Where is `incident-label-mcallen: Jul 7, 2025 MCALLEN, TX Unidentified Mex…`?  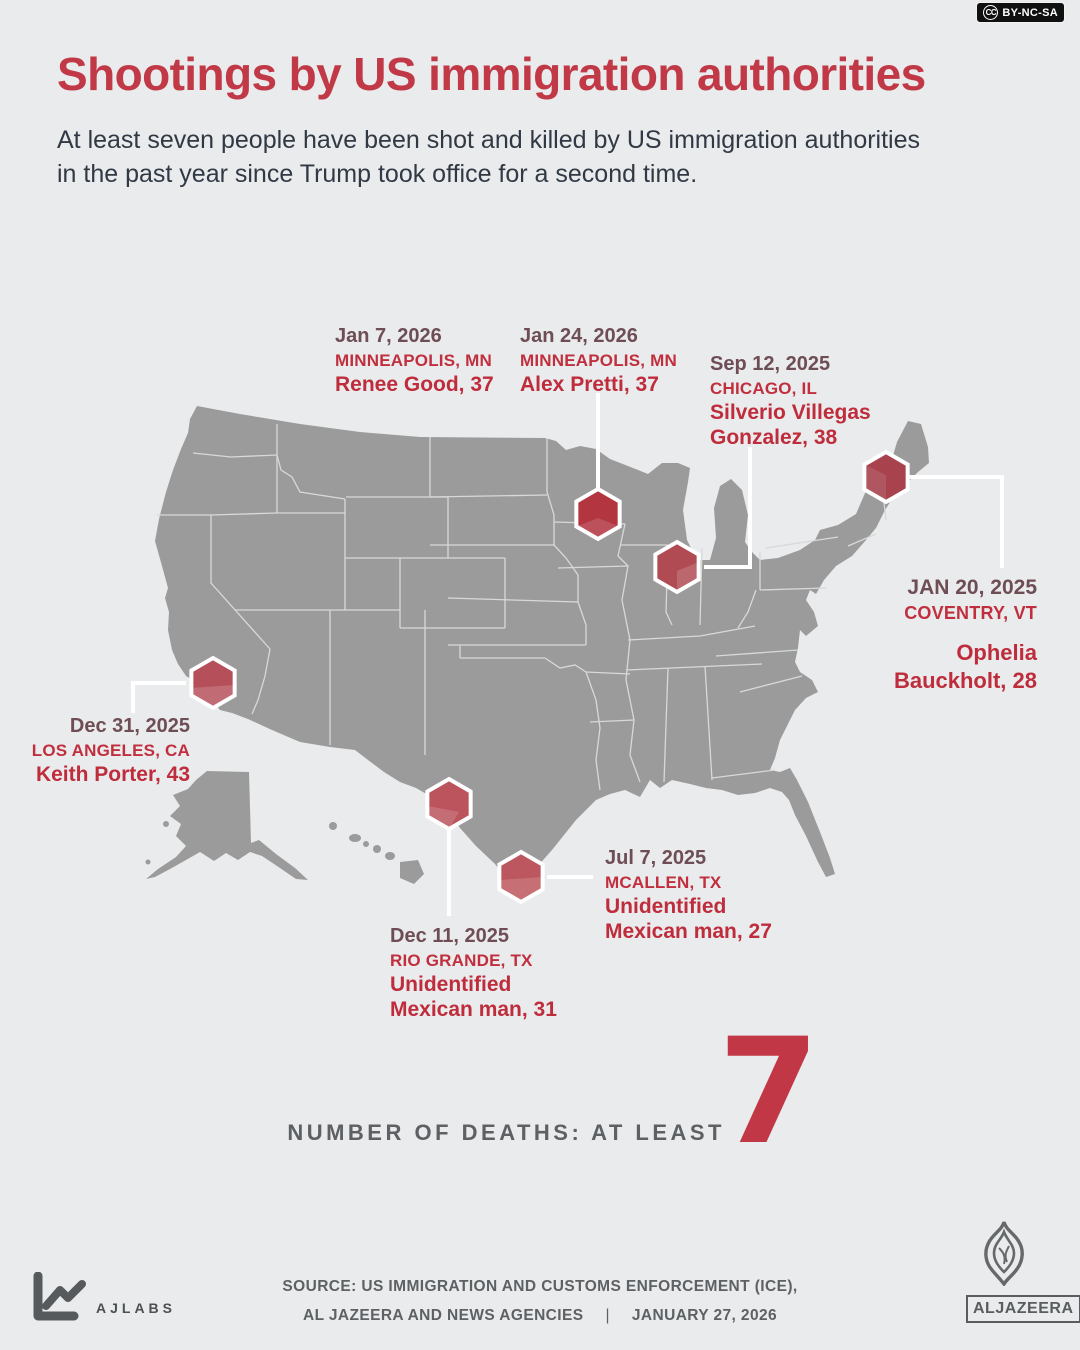
incident-label-mcallen: Jul 7, 2025 MCALLEN, TX Unidentified Mex… is located at coordinates (688, 895).